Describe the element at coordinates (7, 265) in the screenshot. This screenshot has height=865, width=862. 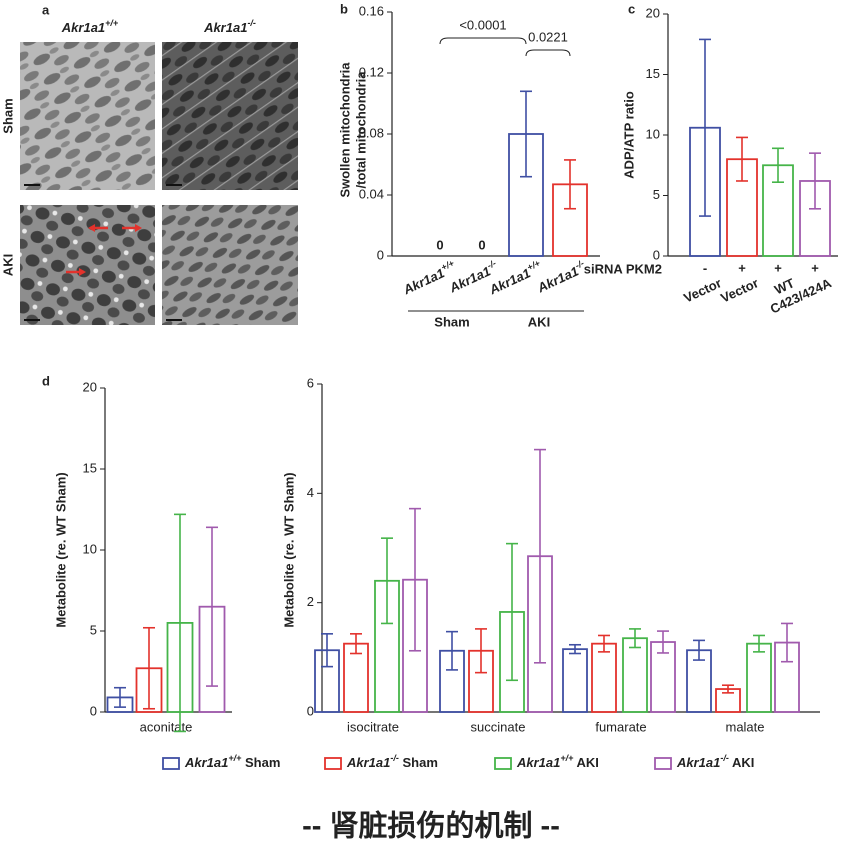
I see `row-label: AKI` at that location.